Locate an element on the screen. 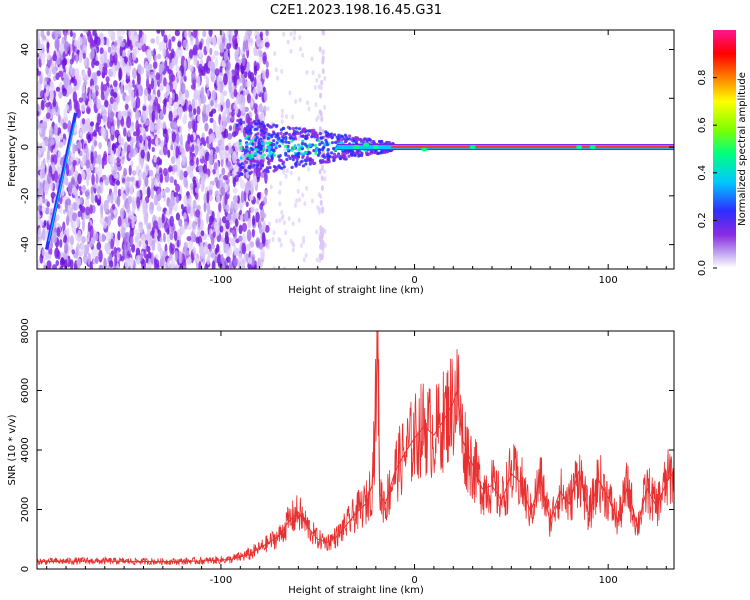  colorbar-tick-label: 0.2 is located at coordinates (702, 220).